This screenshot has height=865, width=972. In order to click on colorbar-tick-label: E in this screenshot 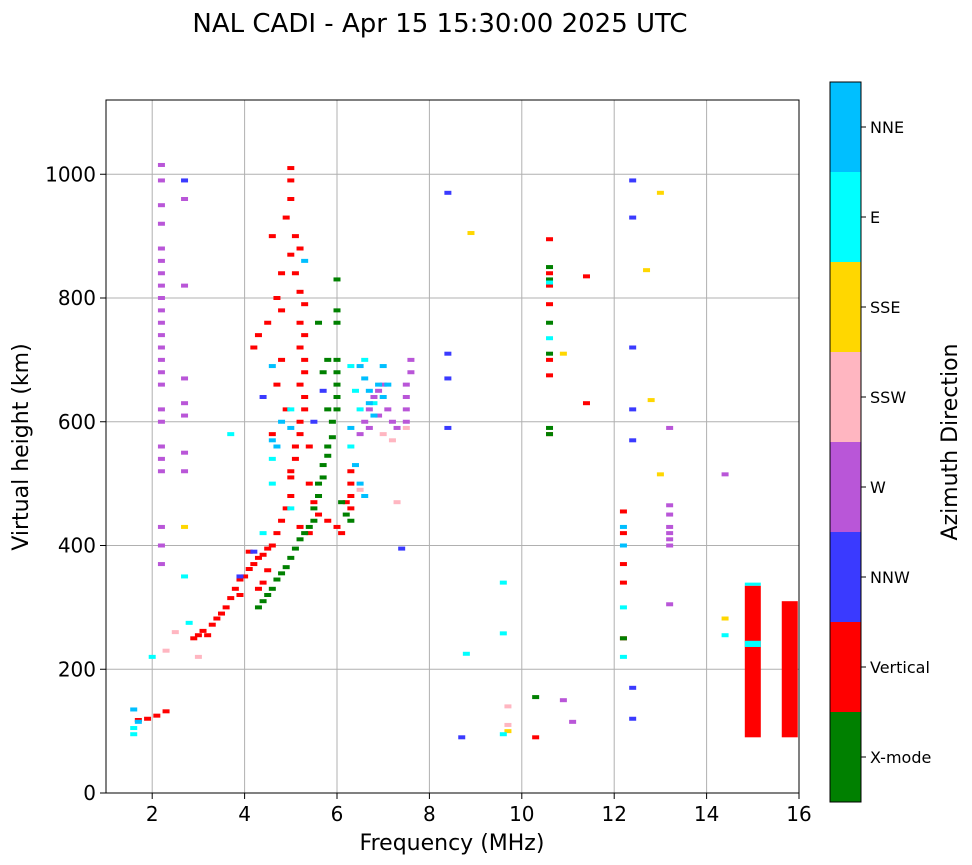, I will do `click(875, 217)`.